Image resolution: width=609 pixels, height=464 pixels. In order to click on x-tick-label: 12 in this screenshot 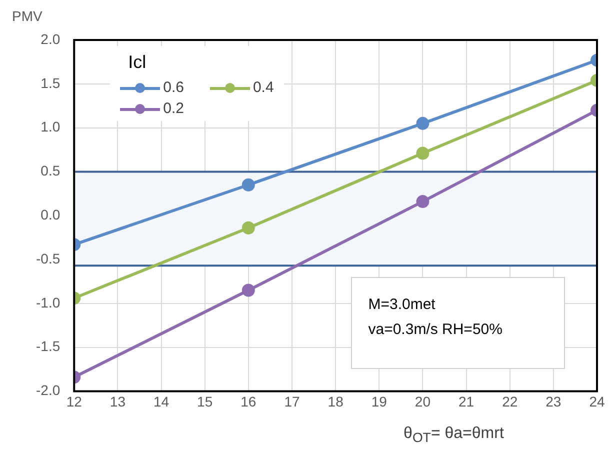, I will do `click(74, 401)`.